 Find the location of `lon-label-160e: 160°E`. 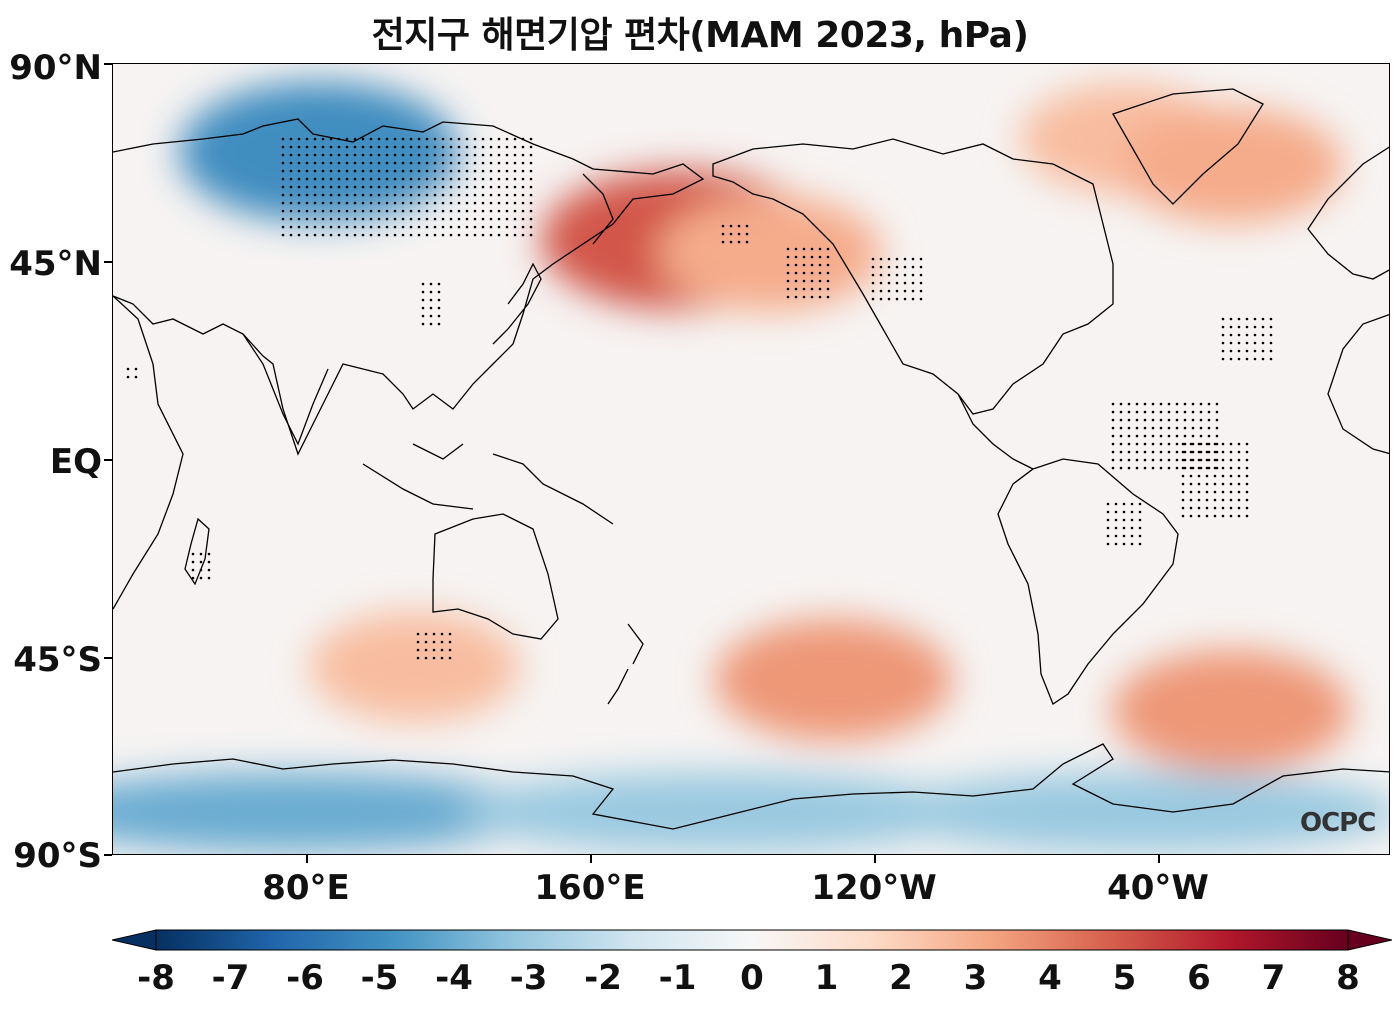

lon-label-160e: 160°E is located at coordinates (590, 888).